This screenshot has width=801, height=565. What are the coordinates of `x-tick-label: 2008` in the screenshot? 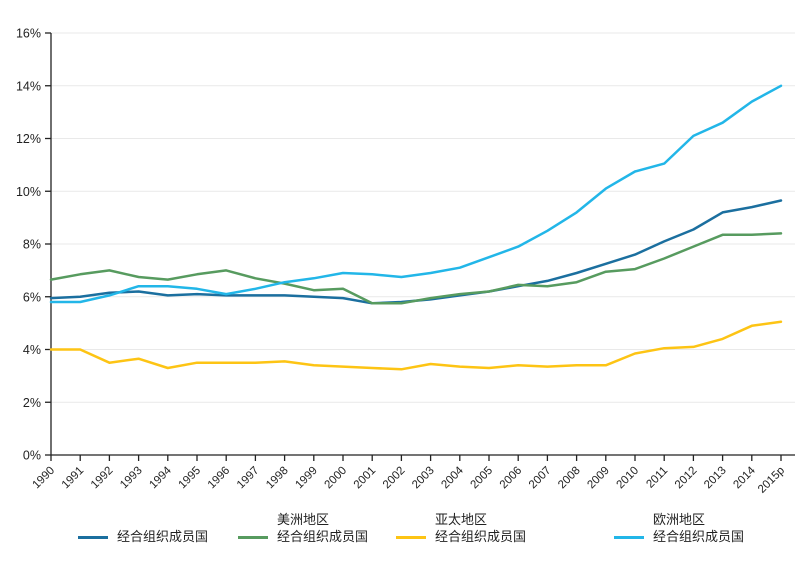 It's located at (569, 478).